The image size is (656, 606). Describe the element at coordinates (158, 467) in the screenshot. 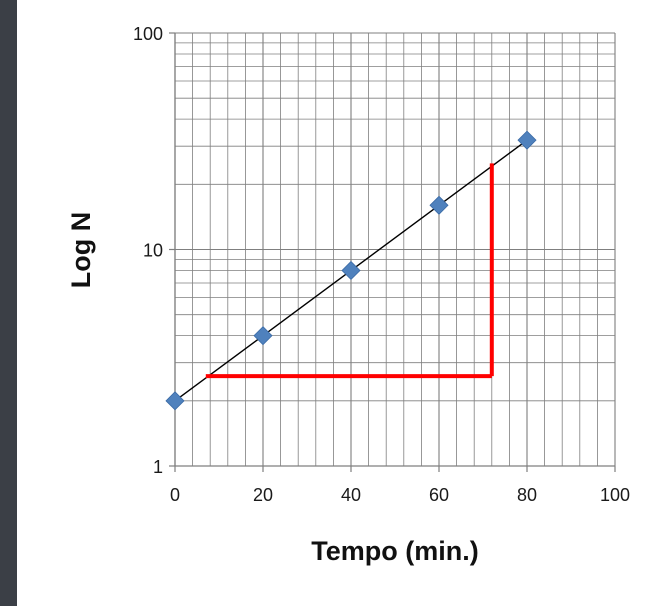

I see `y-tick-label: 1` at that location.